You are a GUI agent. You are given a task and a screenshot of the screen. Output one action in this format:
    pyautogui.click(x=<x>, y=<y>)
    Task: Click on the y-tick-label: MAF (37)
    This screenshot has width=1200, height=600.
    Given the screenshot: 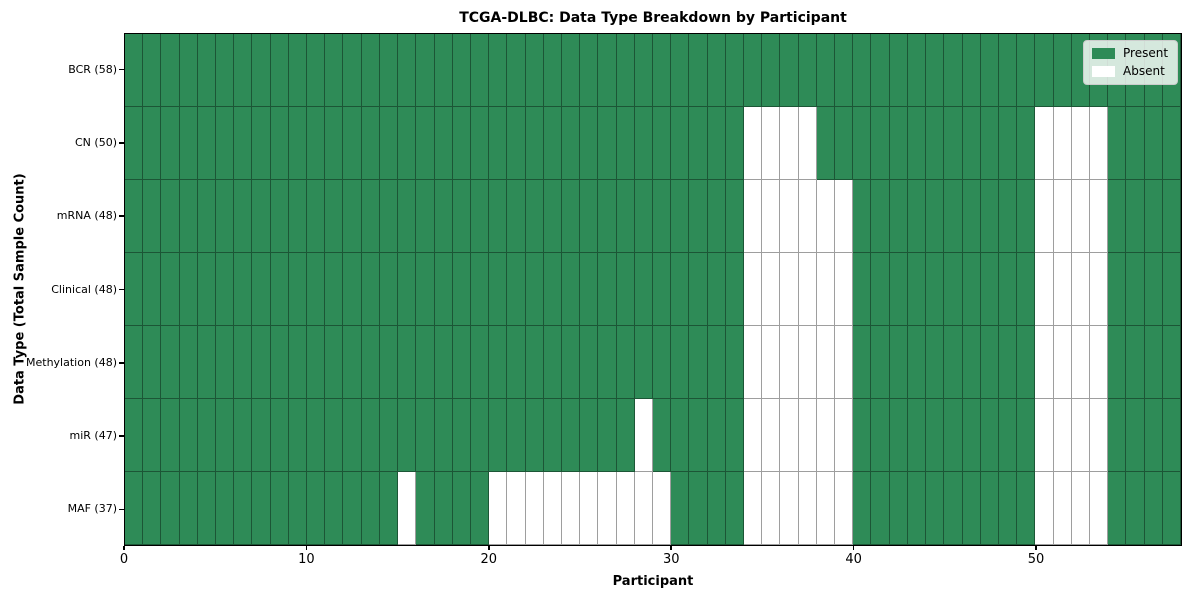 What is the action you would take?
    pyautogui.click(x=92, y=509)
    